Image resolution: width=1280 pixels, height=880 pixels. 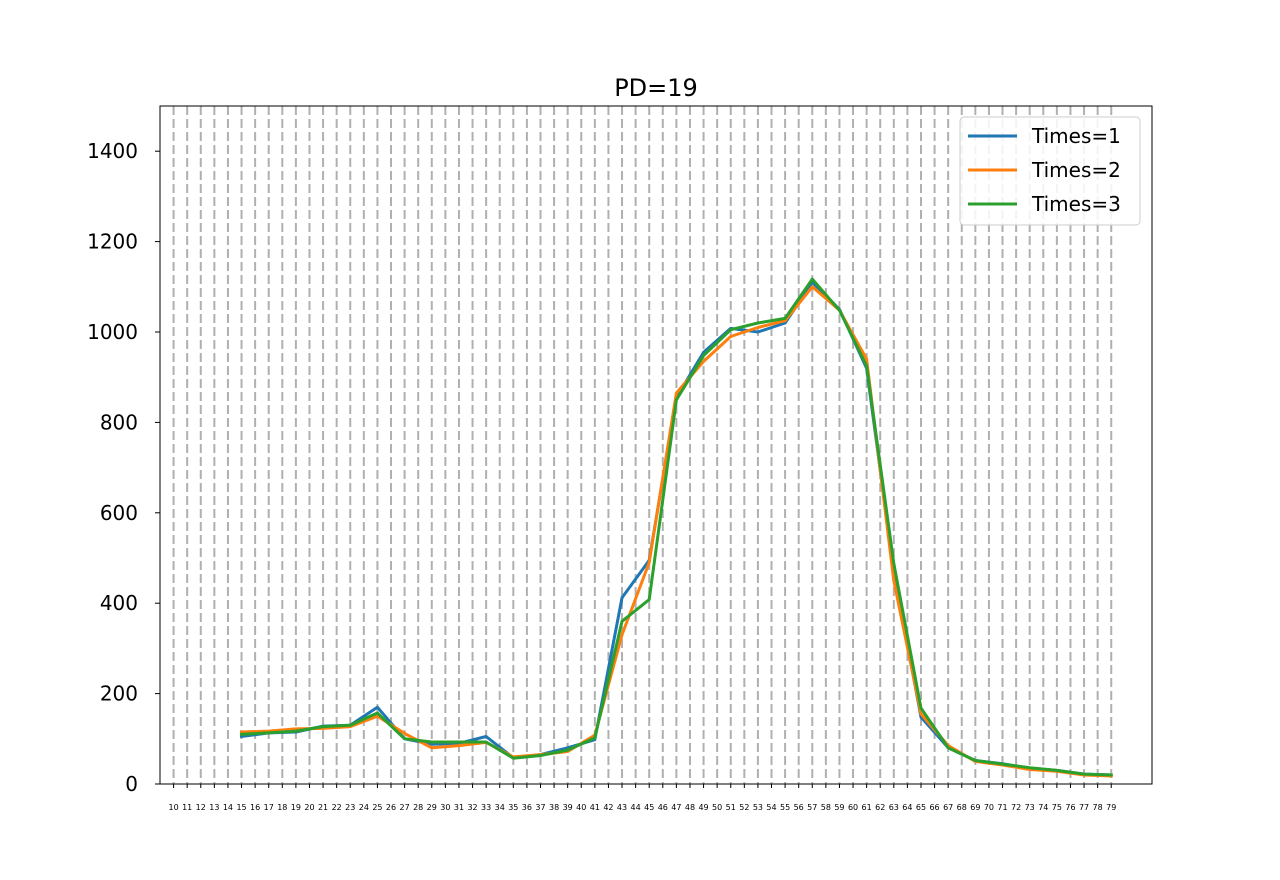 I want to click on x-tick-label: 37, so click(x=540, y=807).